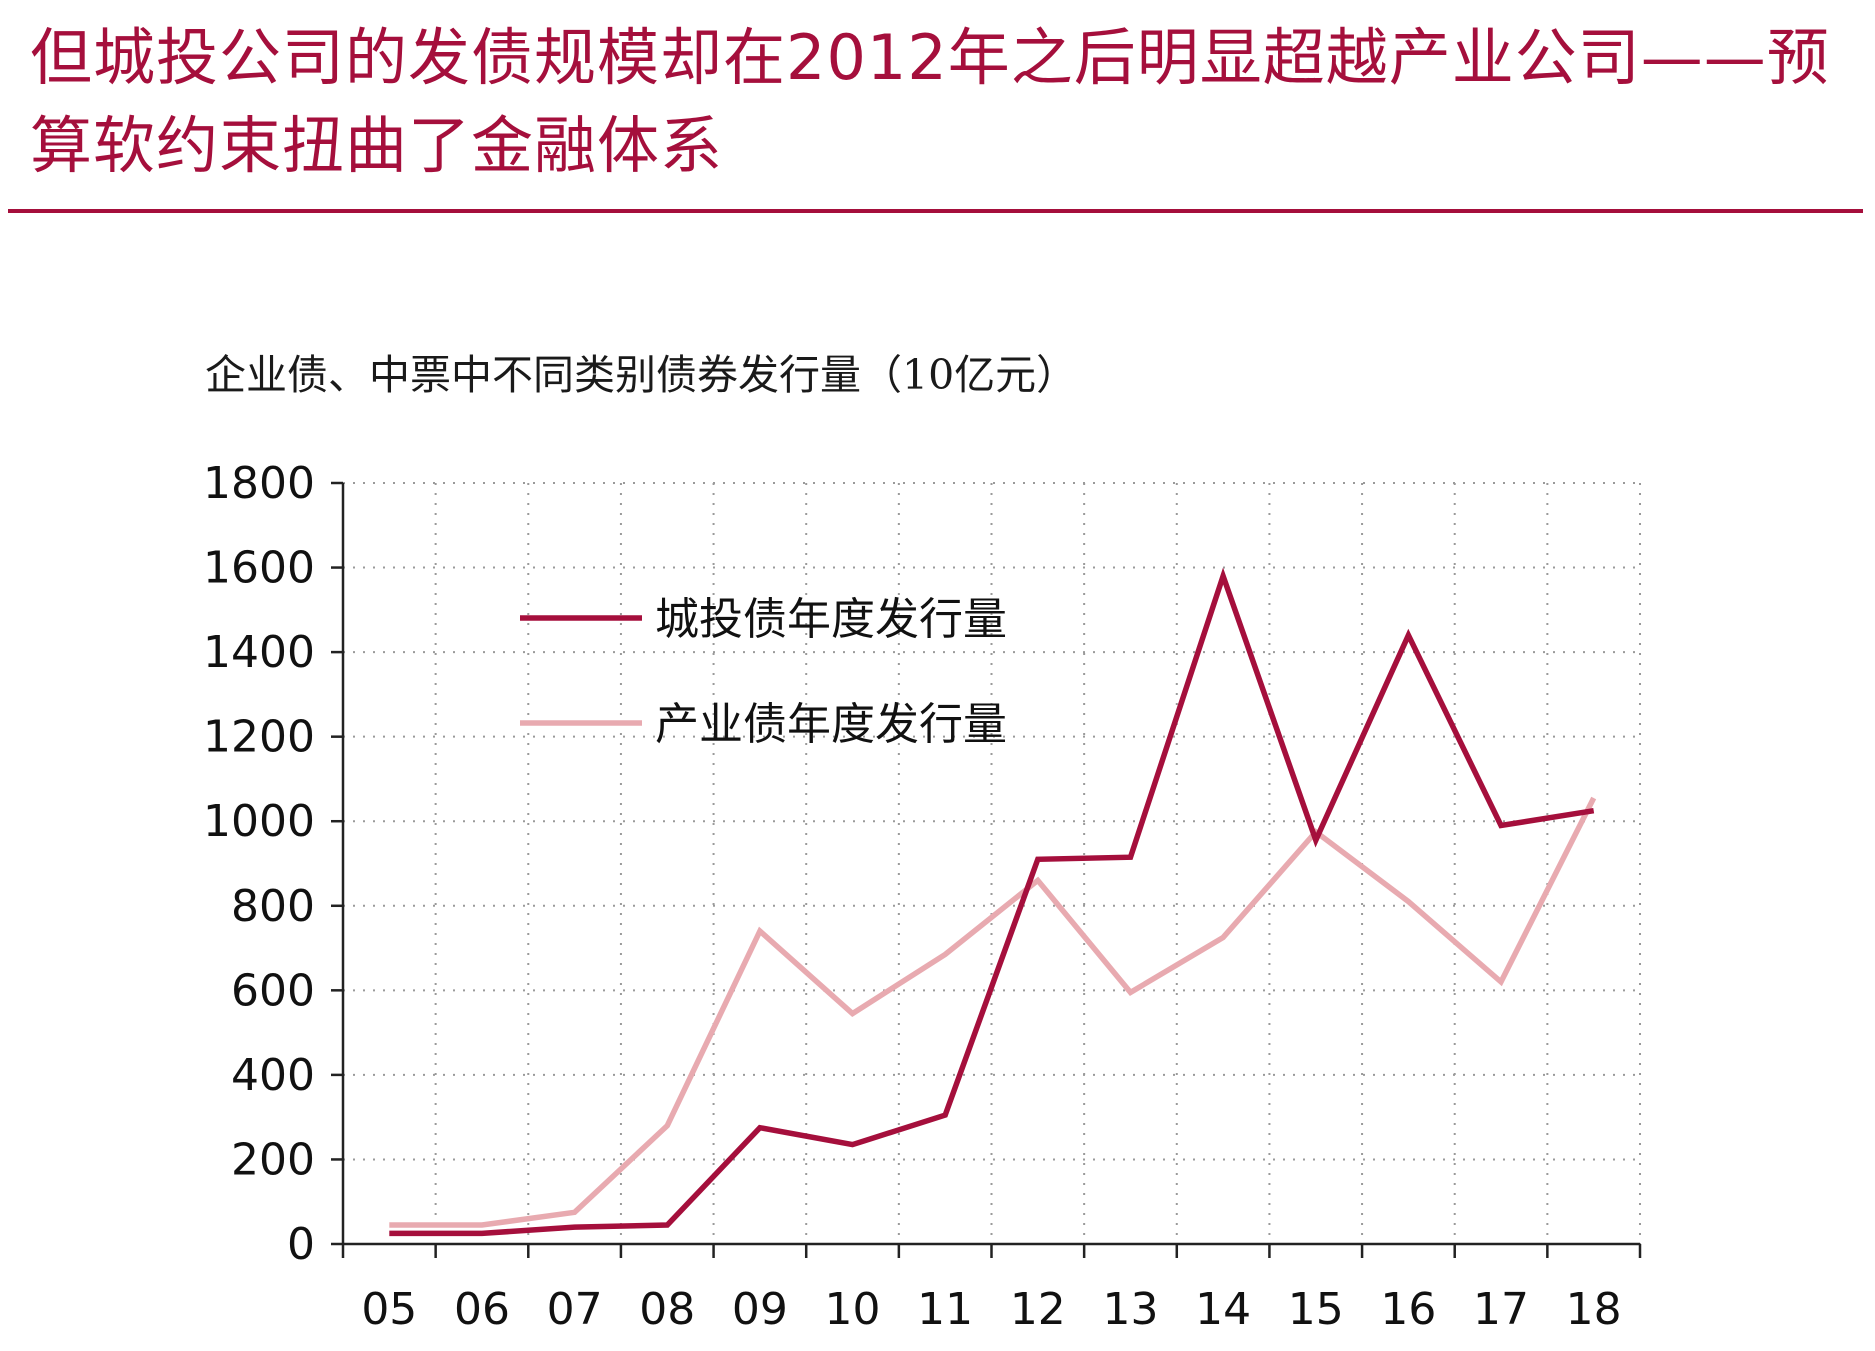  I want to click on x-tick-label: 14, so click(1223, 1309).